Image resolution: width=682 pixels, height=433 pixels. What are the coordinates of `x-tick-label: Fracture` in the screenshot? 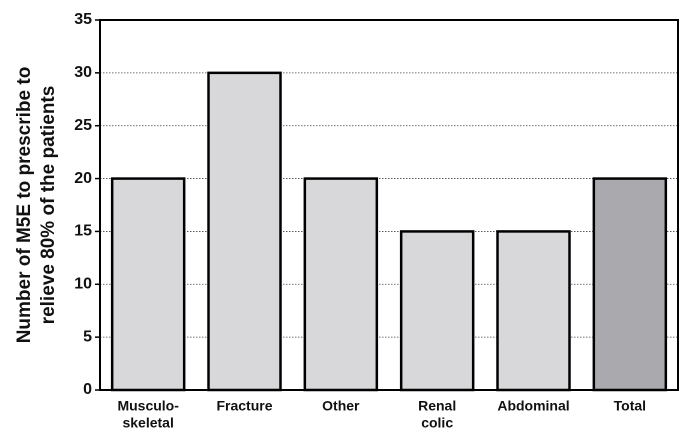 It's located at (244, 406).